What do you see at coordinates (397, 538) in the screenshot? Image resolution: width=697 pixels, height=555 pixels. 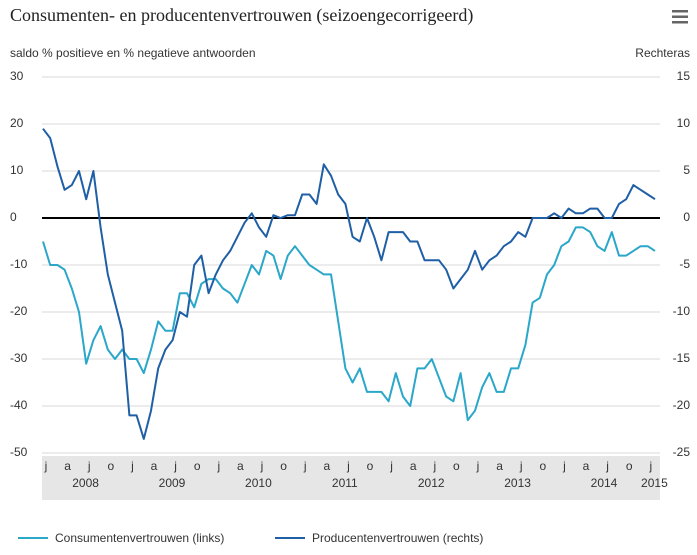 I see `legend-label: Producentenvertrouwen (rechts)` at bounding box center [397, 538].